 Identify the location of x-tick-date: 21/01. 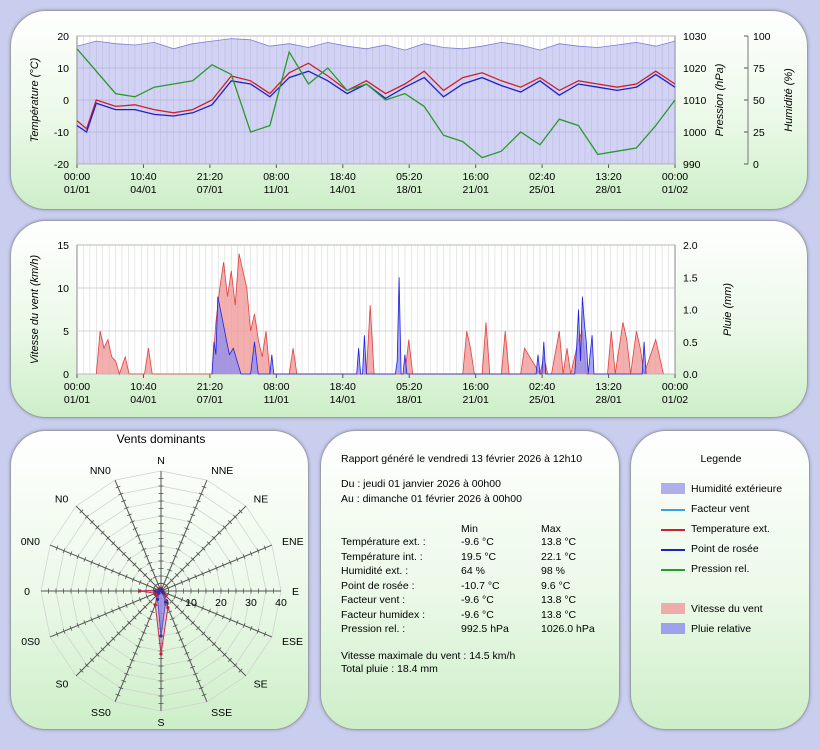
(476, 400).